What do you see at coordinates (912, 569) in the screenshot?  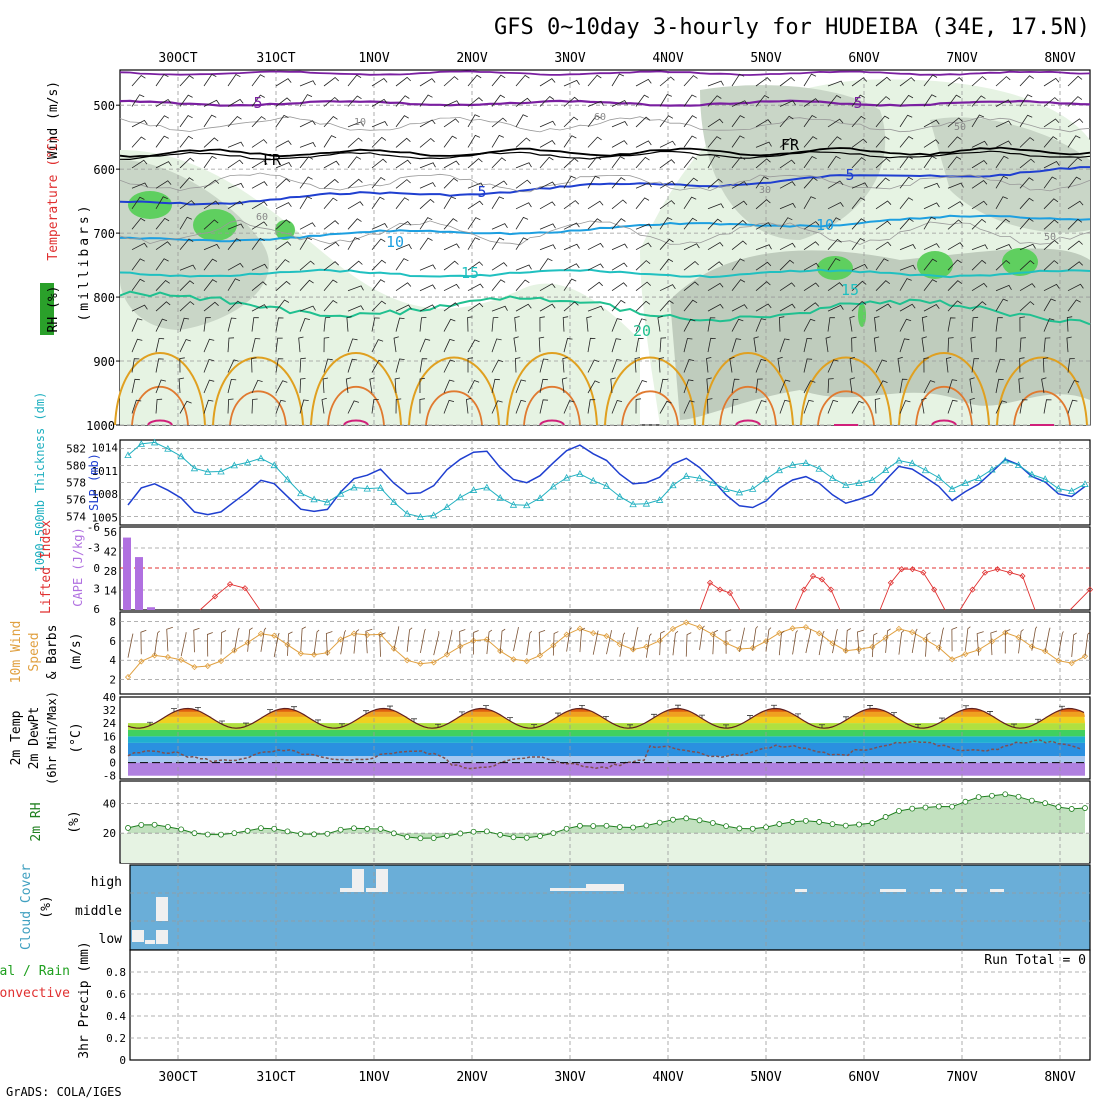 I see `li-marker` at bounding box center [912, 569].